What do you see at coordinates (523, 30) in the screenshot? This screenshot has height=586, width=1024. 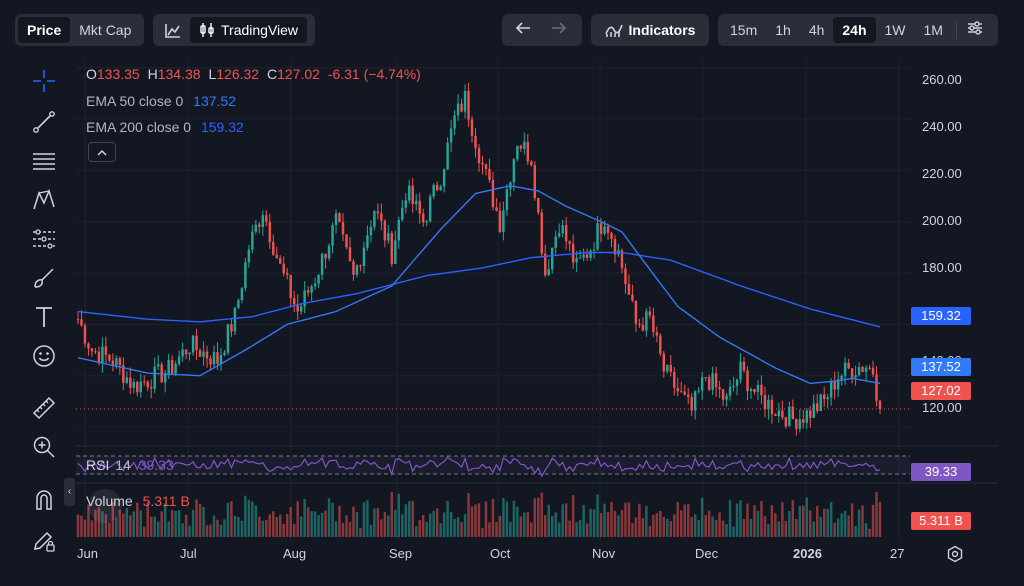 I see `back-button` at bounding box center [523, 30].